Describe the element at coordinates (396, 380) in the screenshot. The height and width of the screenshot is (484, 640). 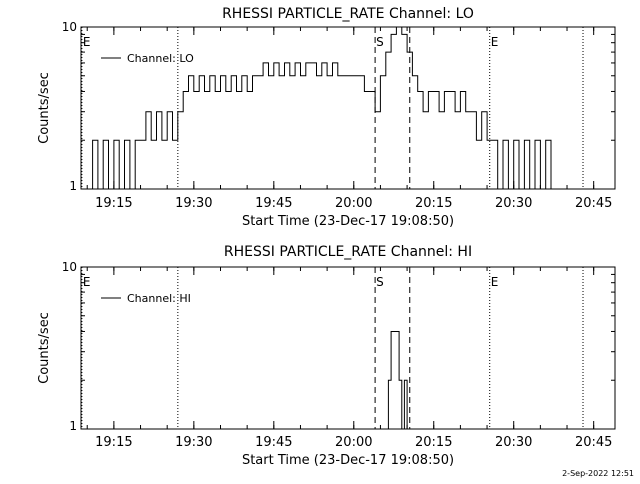
I see `series-line` at that location.